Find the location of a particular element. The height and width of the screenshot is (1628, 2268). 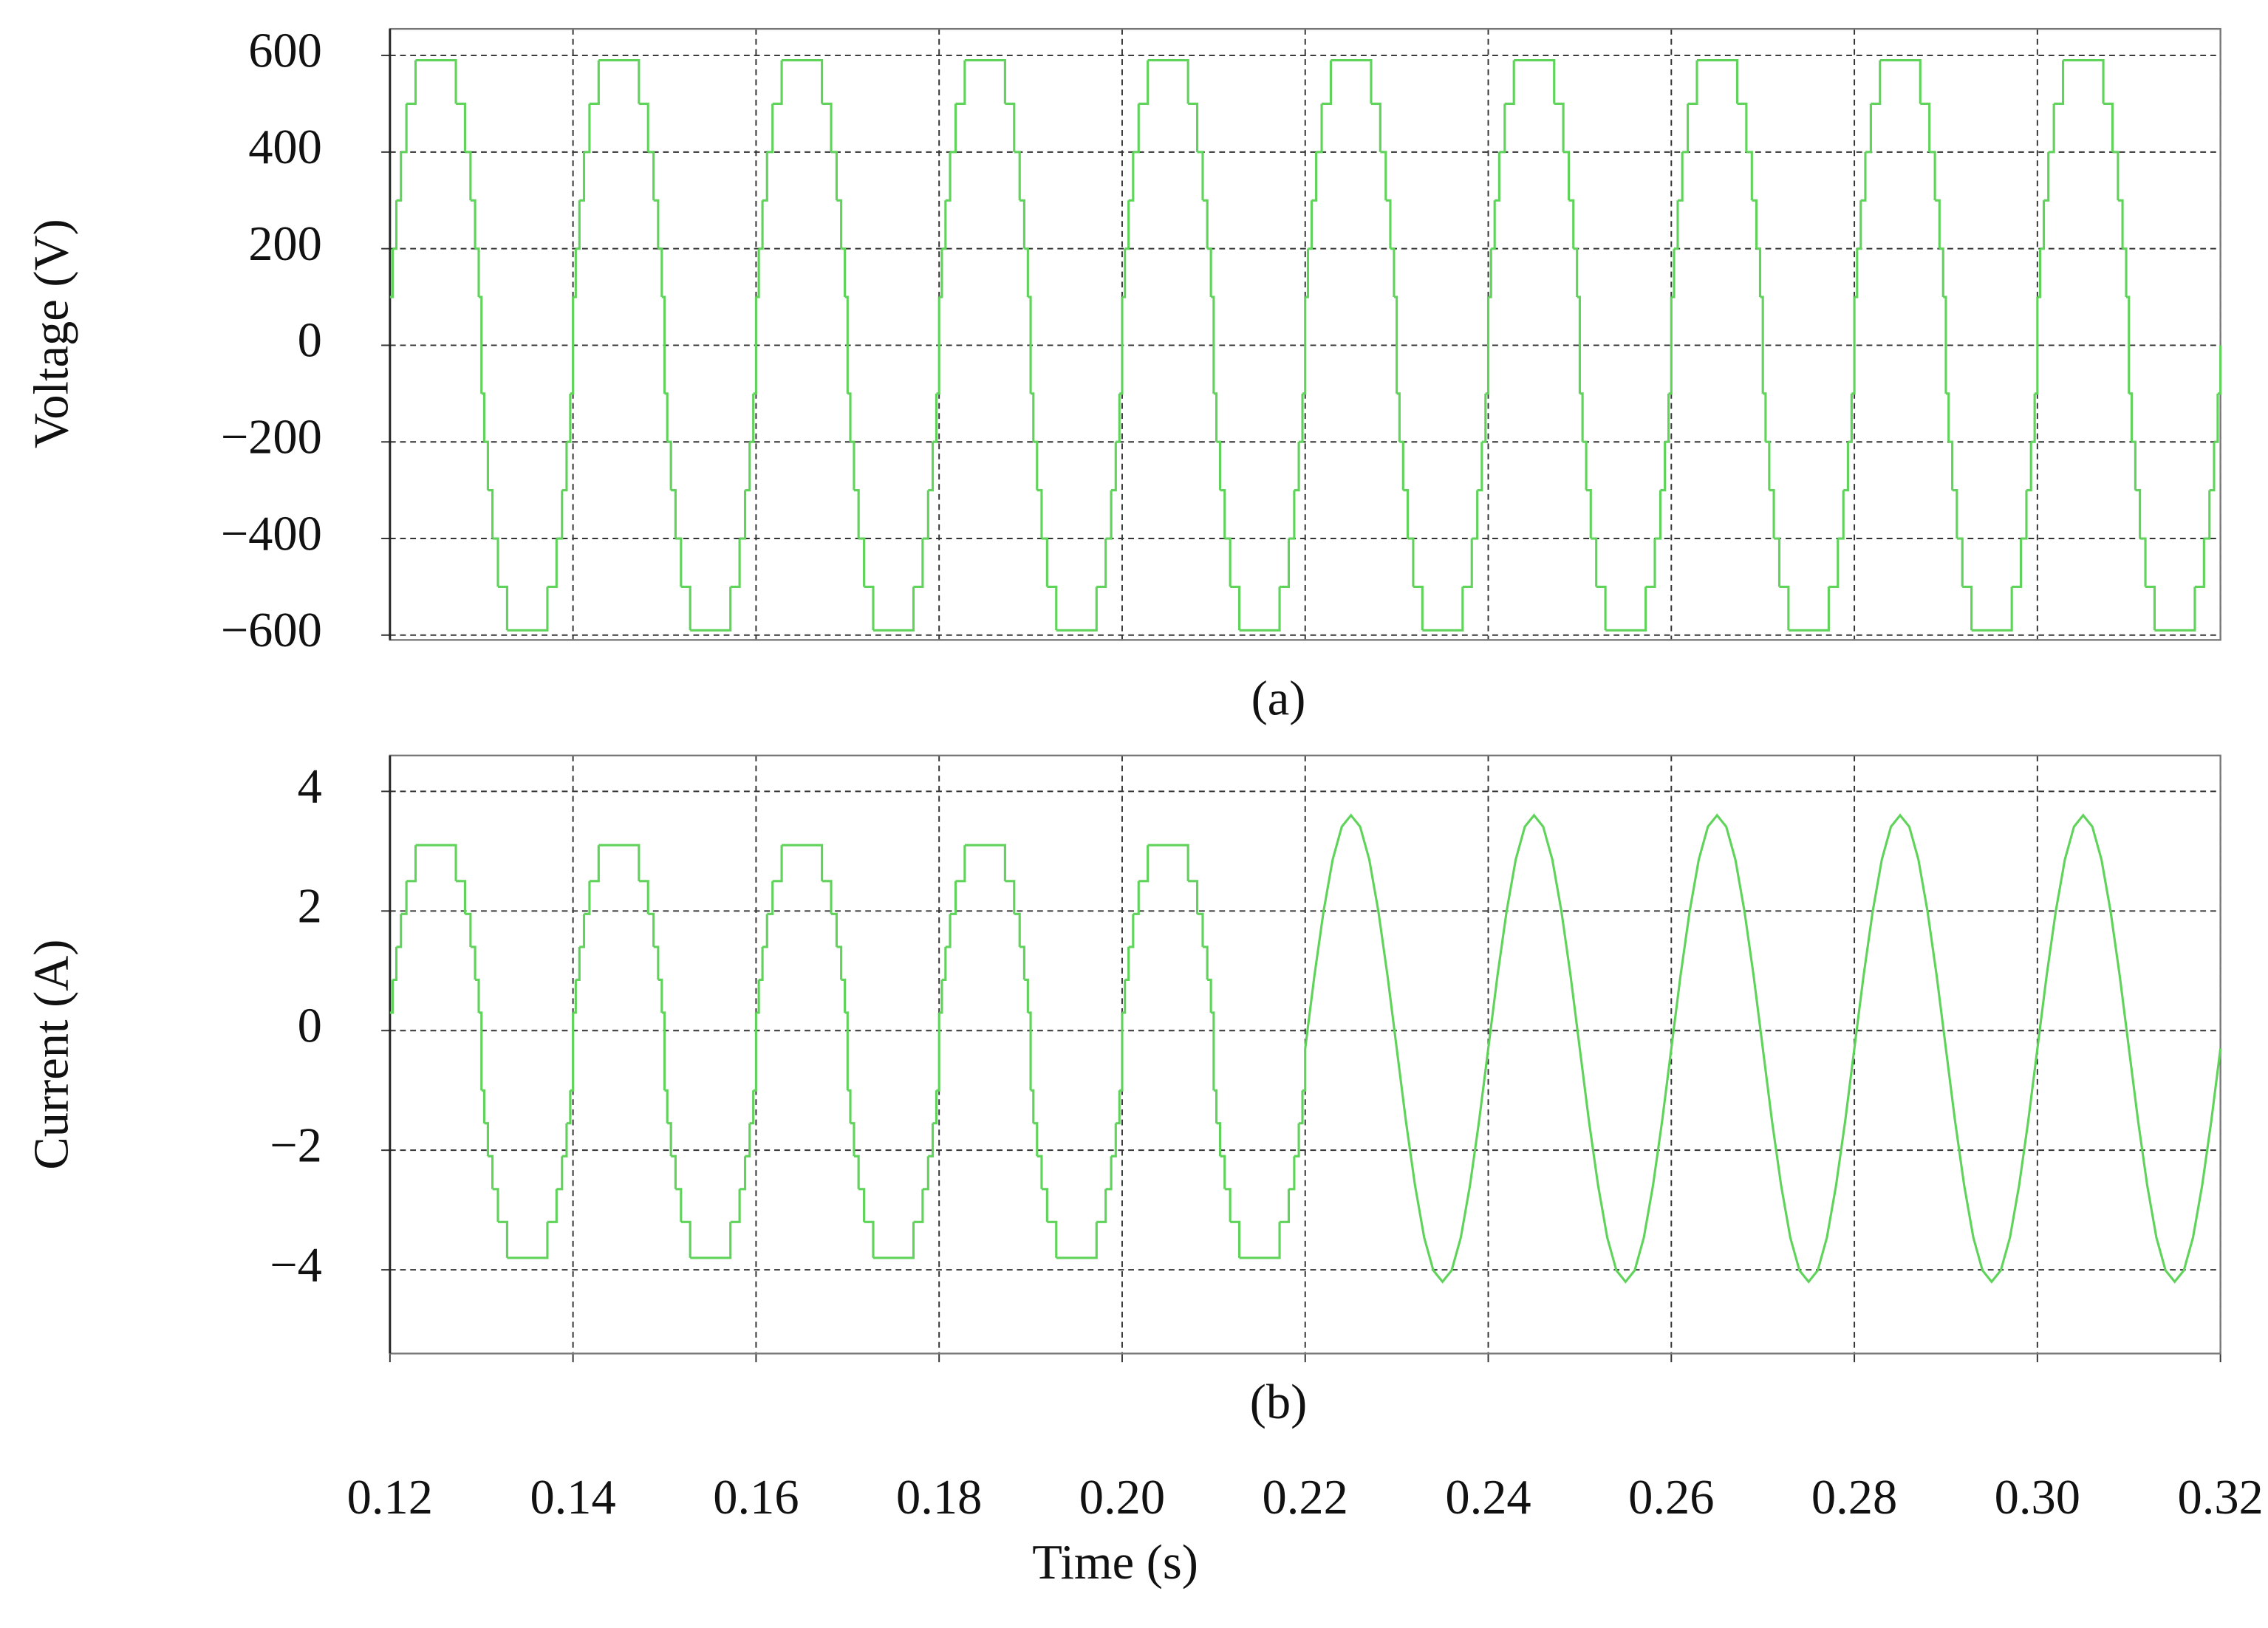

y-axis-label: Current (A) is located at coordinates (51, 1055).